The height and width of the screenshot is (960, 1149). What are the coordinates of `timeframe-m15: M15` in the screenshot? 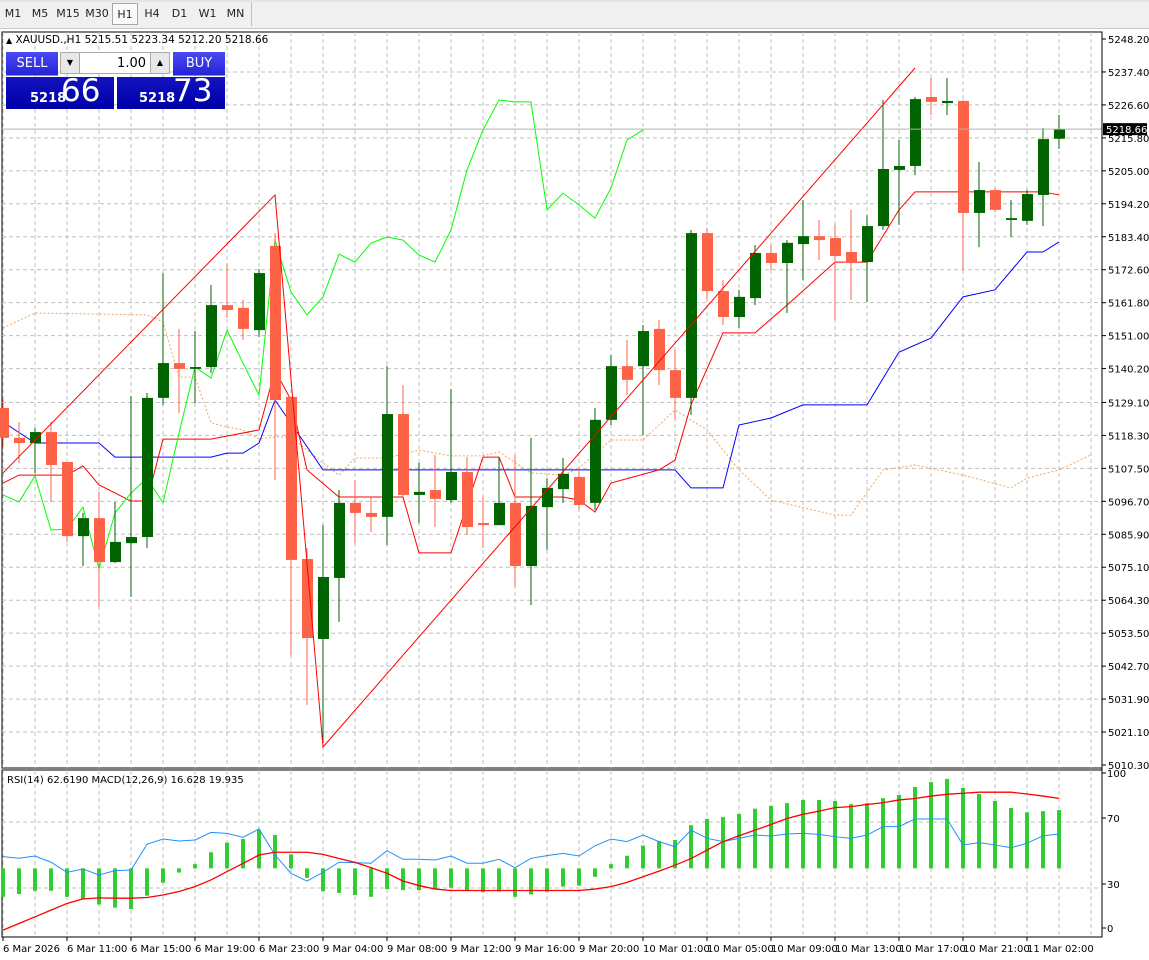 It's located at (68, 13).